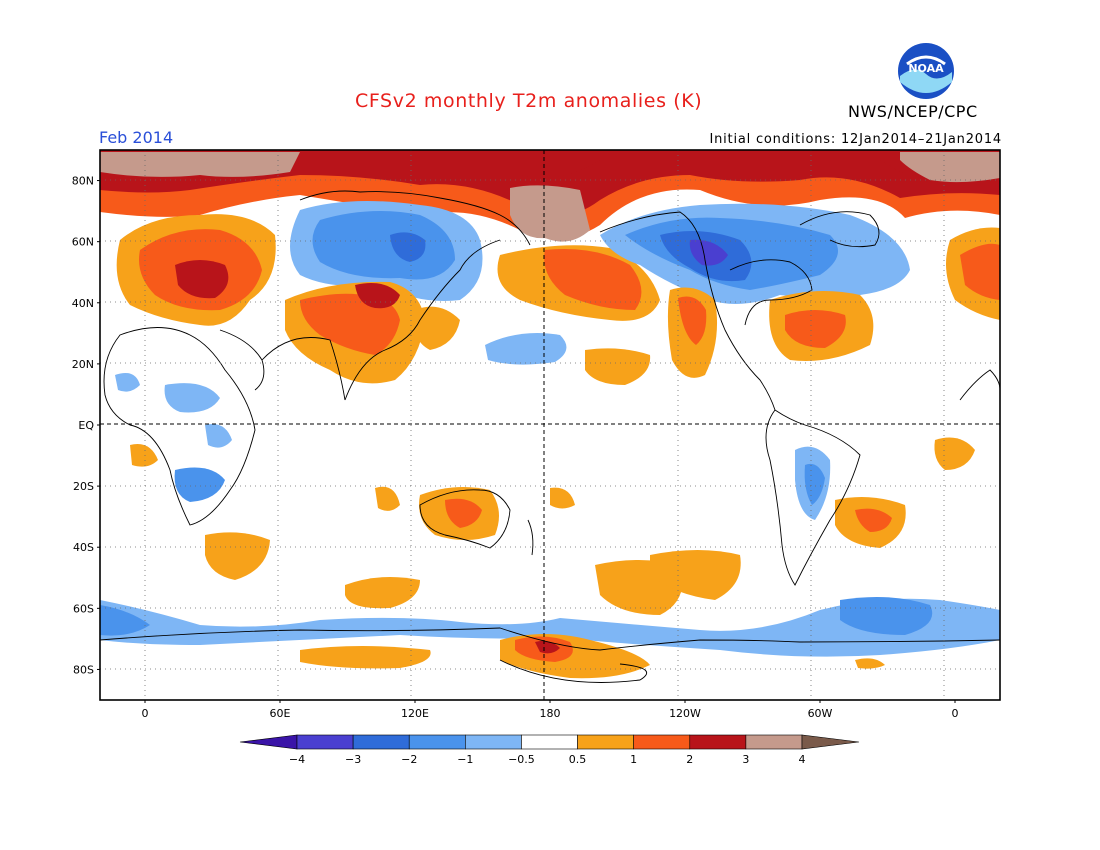  I want to click on longitude-labels: 0 60E 120E 180 120W 60W 0, so click(550, 710).